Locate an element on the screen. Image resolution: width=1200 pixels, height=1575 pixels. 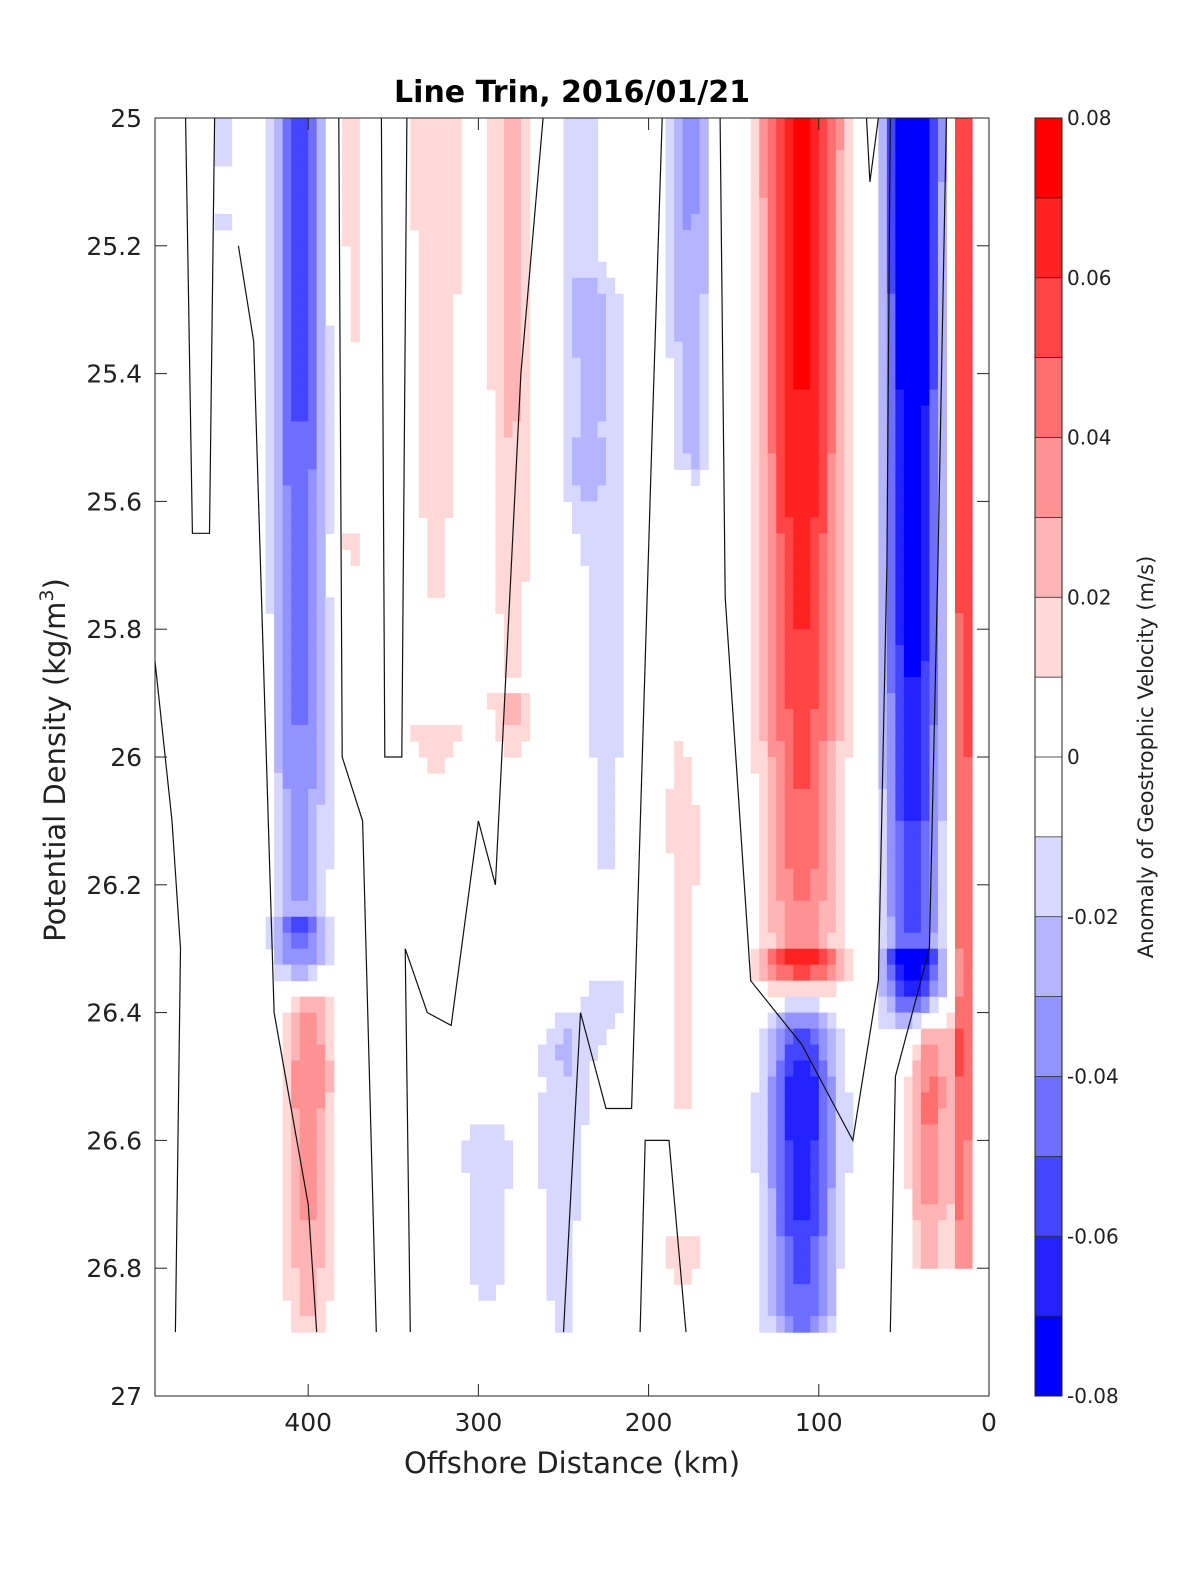
colorbar-tick-label: -0.04 is located at coordinates (1093, 1077).